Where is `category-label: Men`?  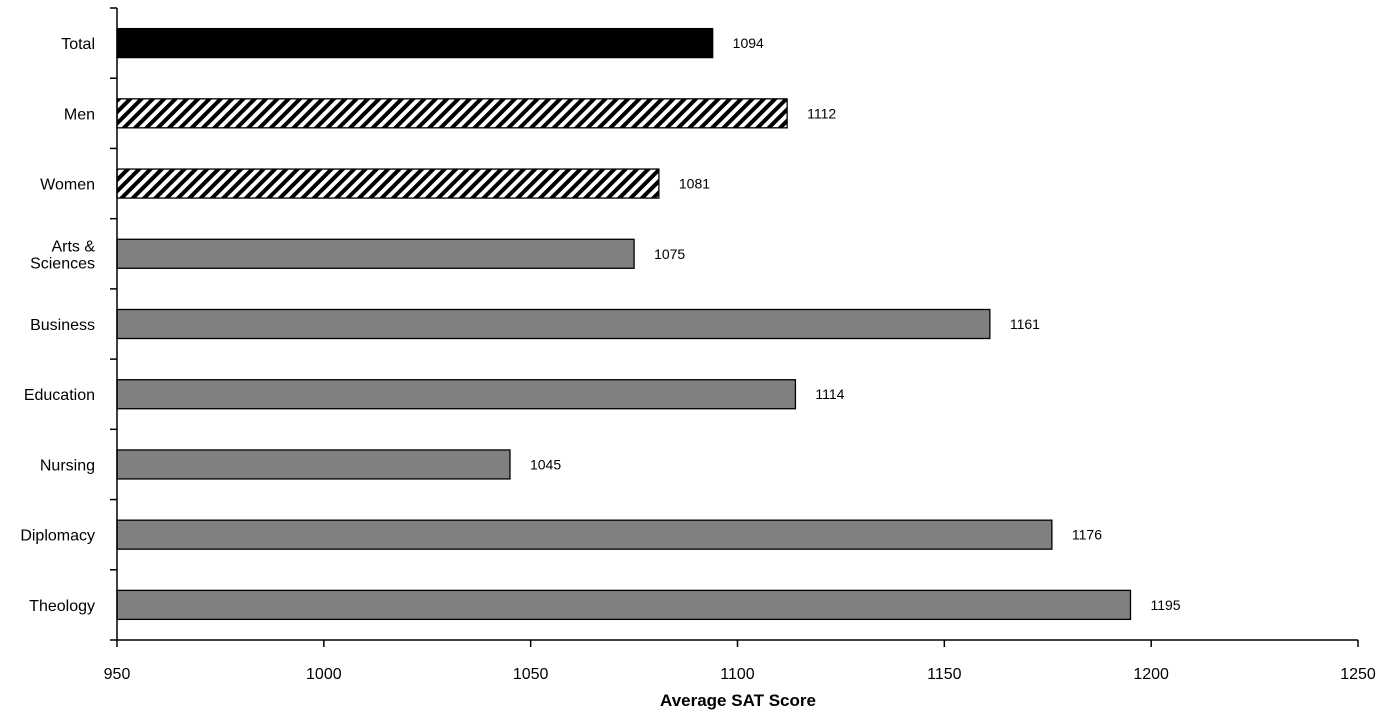
category-label: Men is located at coordinates (79, 114).